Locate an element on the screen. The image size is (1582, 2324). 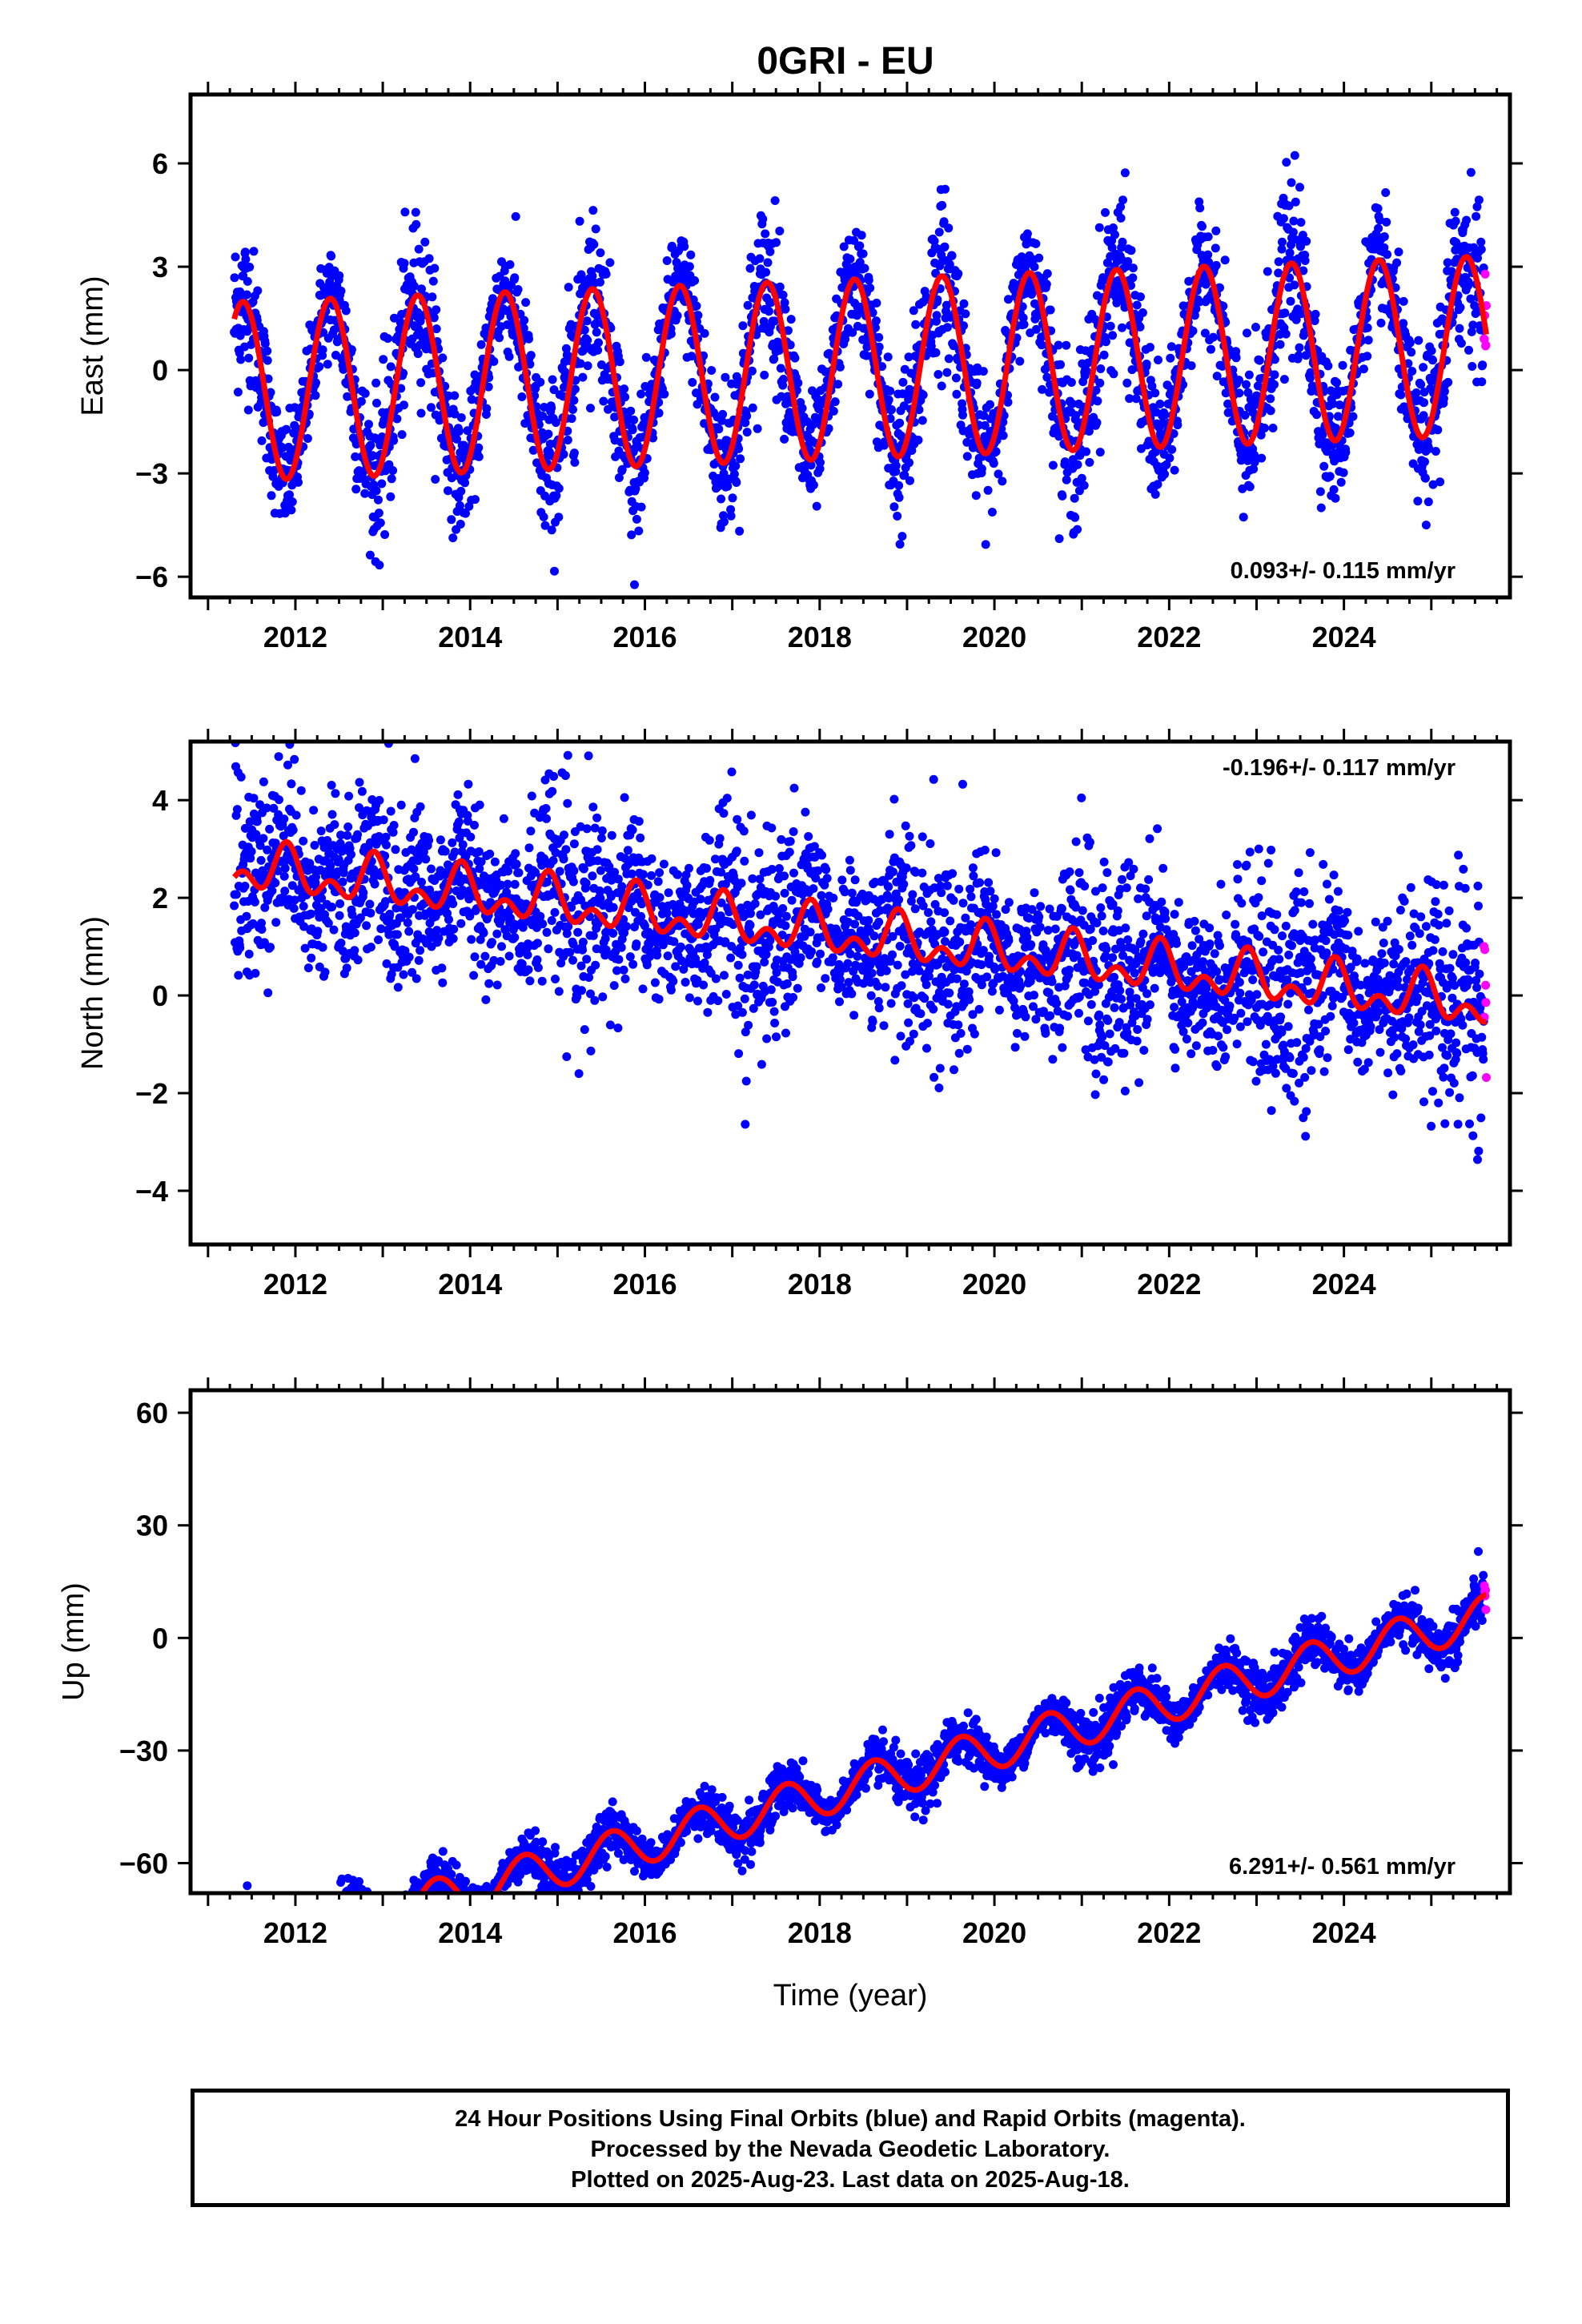
rapid-point is located at coordinates (1485, 274).